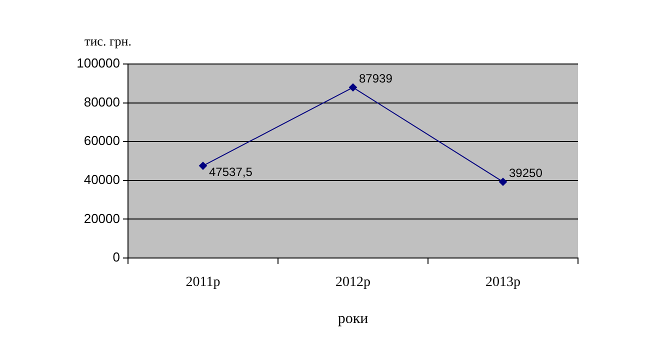 This screenshot has width=648, height=340. Describe the element at coordinates (102, 218) in the screenshot. I see `y-tick-label: 20000` at that location.